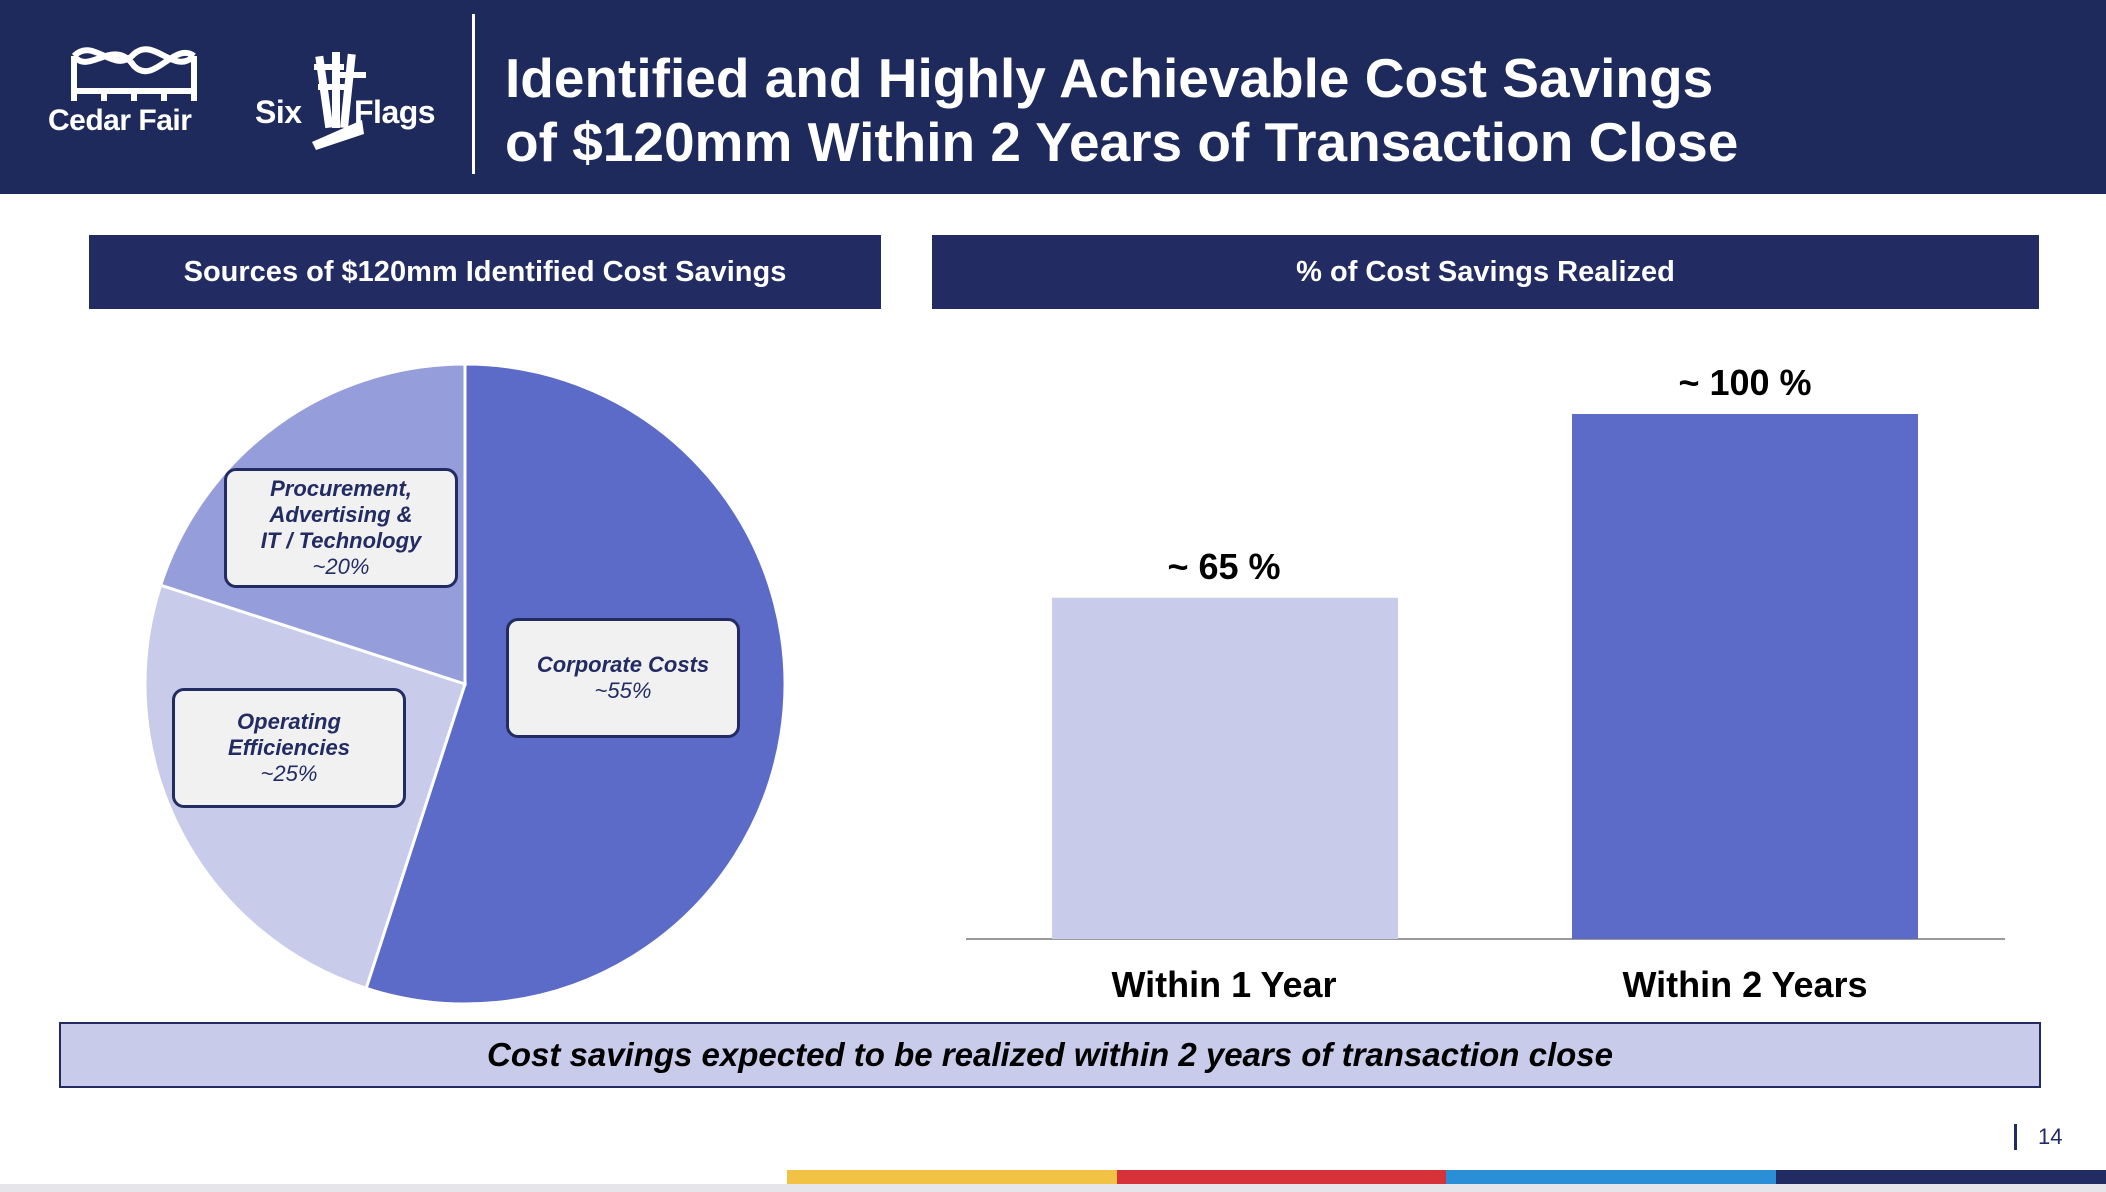  Describe the element at coordinates (1224, 984) in the screenshot. I see `bar-category-label-1yr: Within 1 Year` at that location.